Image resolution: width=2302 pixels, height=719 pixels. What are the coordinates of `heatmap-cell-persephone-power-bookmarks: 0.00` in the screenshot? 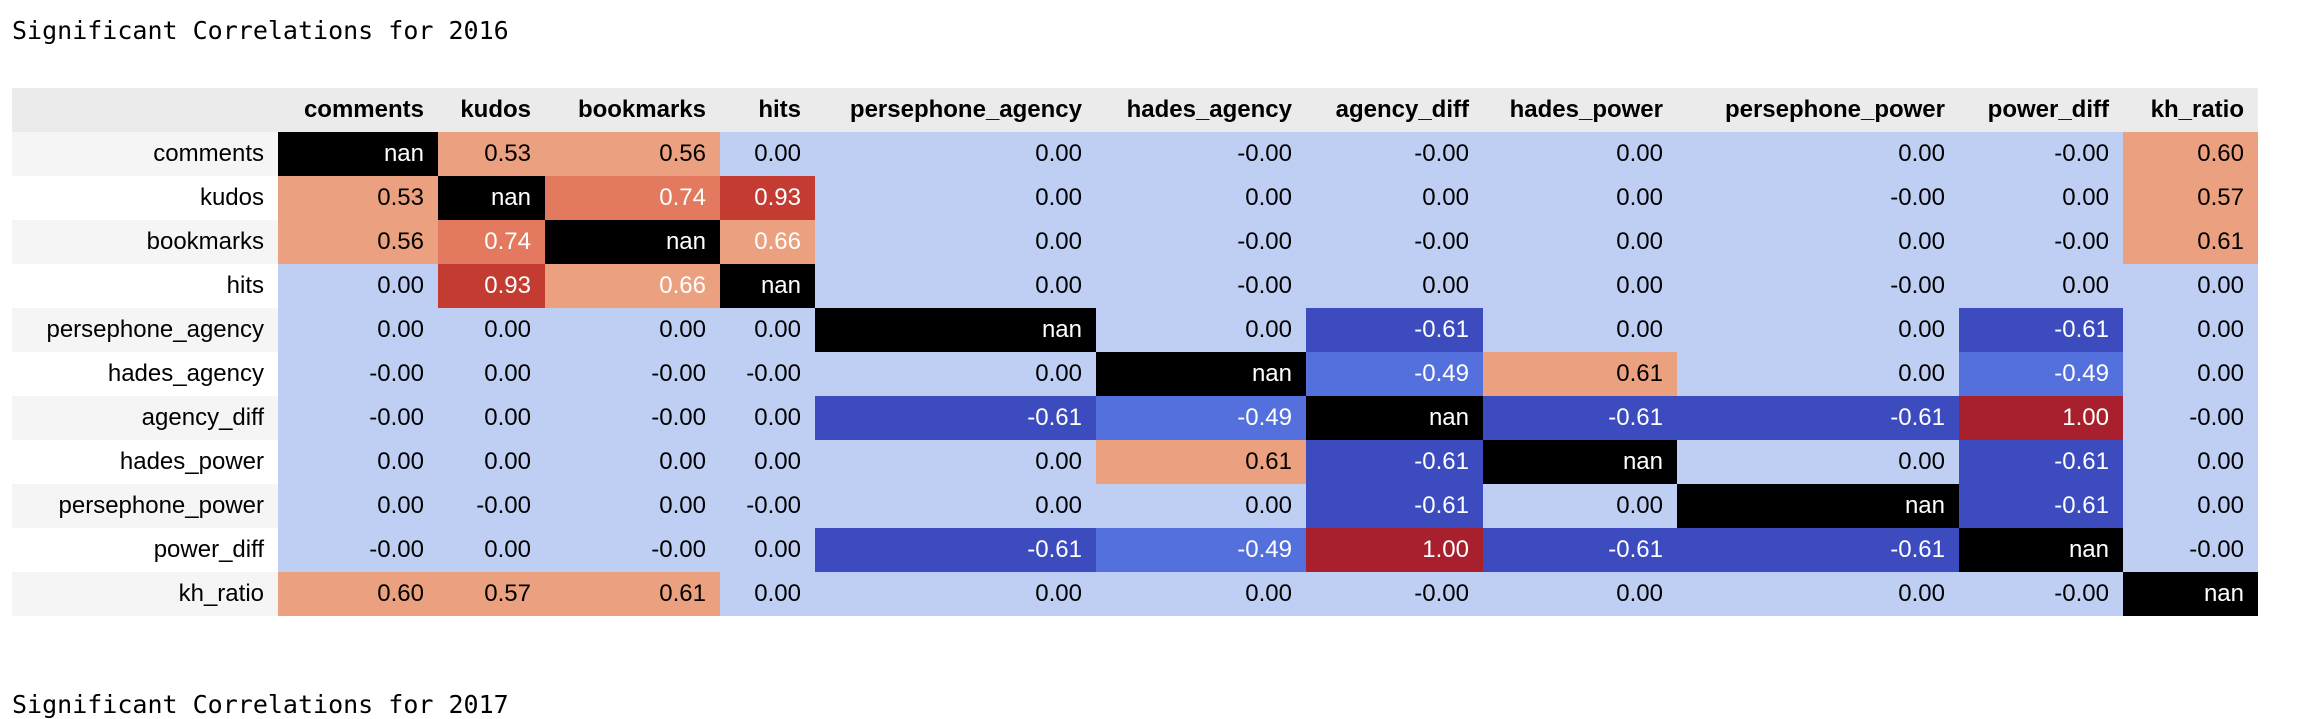 It's located at (632, 506).